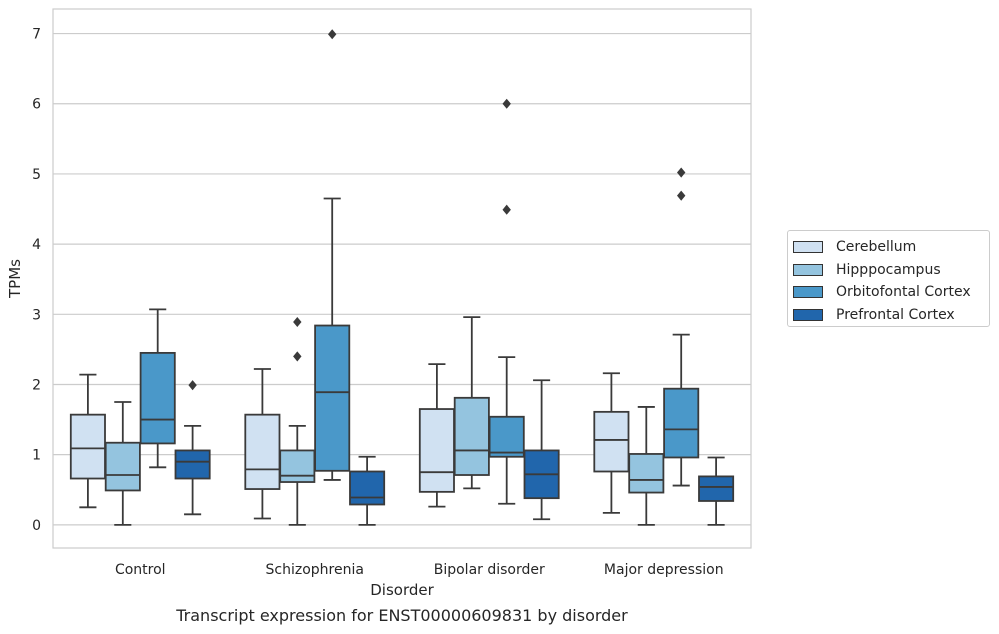 This screenshot has width=999, height=634. What do you see at coordinates (808, 247) in the screenshot?
I see `legend-swatch-cerebellum` at bounding box center [808, 247].